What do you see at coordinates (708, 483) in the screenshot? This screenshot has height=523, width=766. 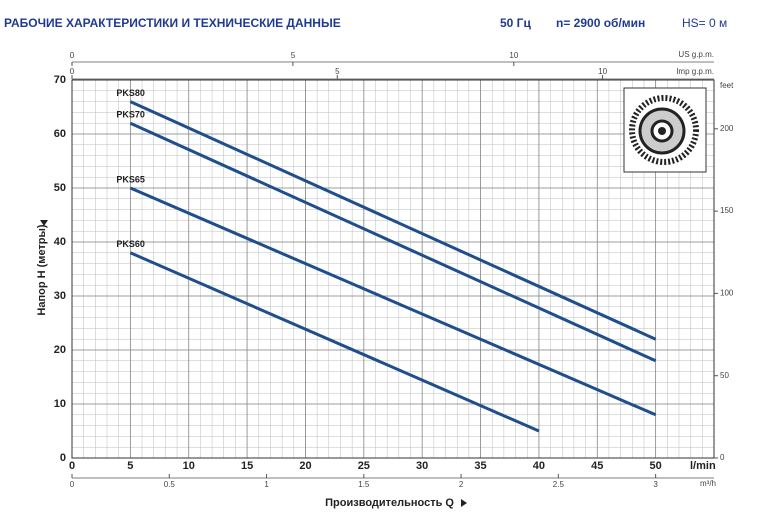 I see `m3h-axis-label: m³/h` at bounding box center [708, 483].